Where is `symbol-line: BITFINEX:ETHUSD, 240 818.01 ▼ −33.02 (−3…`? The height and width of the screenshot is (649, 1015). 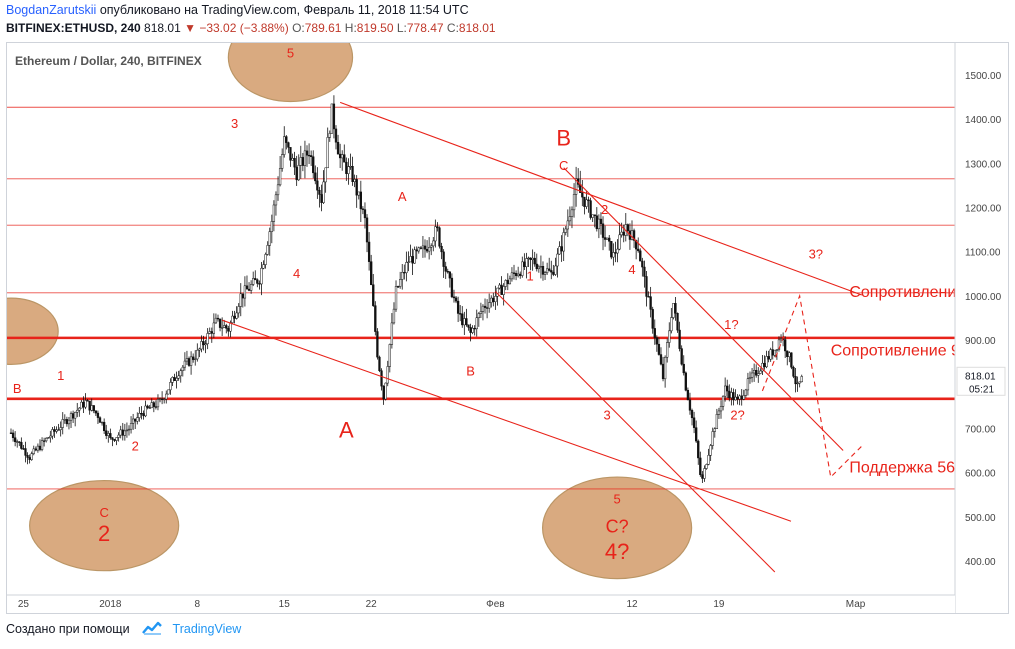
symbol-line: BITFINEX:ETHUSD, 240 818.01 ▼ −33.02 (−3… is located at coordinates (251, 28).